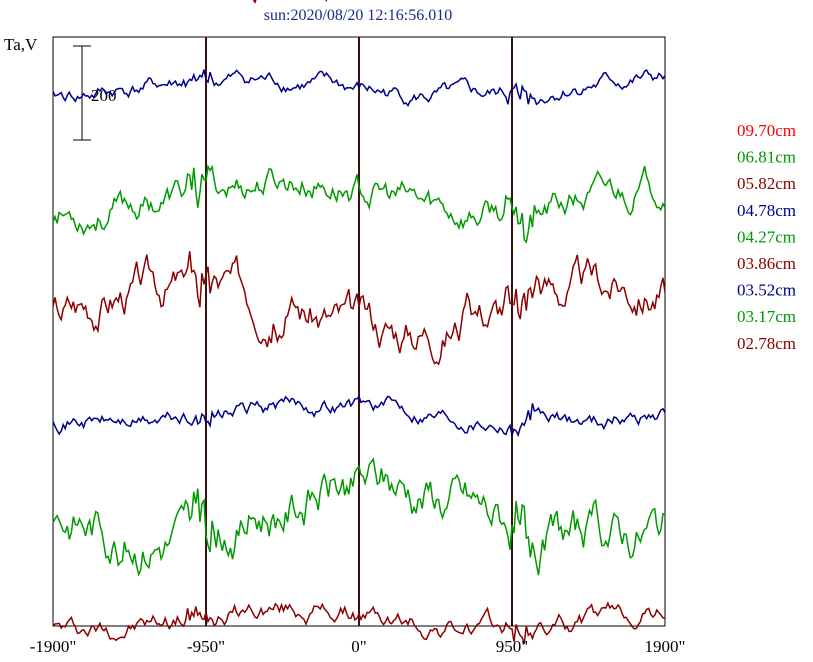  I want to click on x-tick-label-3: 950", so click(512, 646).